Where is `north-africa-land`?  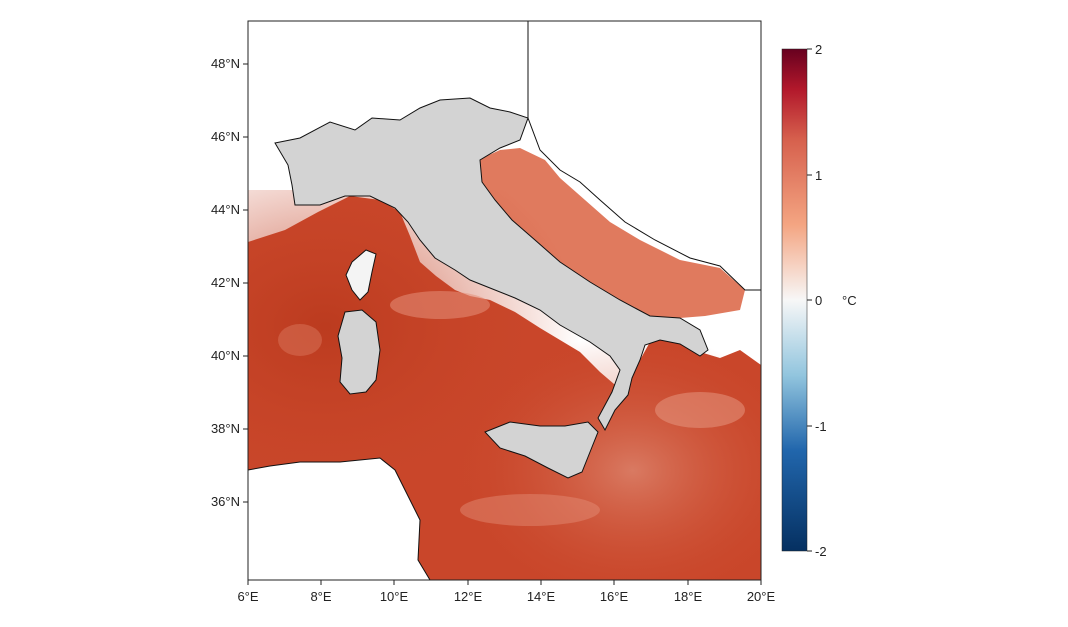
north-africa-land is located at coordinates (339, 518).